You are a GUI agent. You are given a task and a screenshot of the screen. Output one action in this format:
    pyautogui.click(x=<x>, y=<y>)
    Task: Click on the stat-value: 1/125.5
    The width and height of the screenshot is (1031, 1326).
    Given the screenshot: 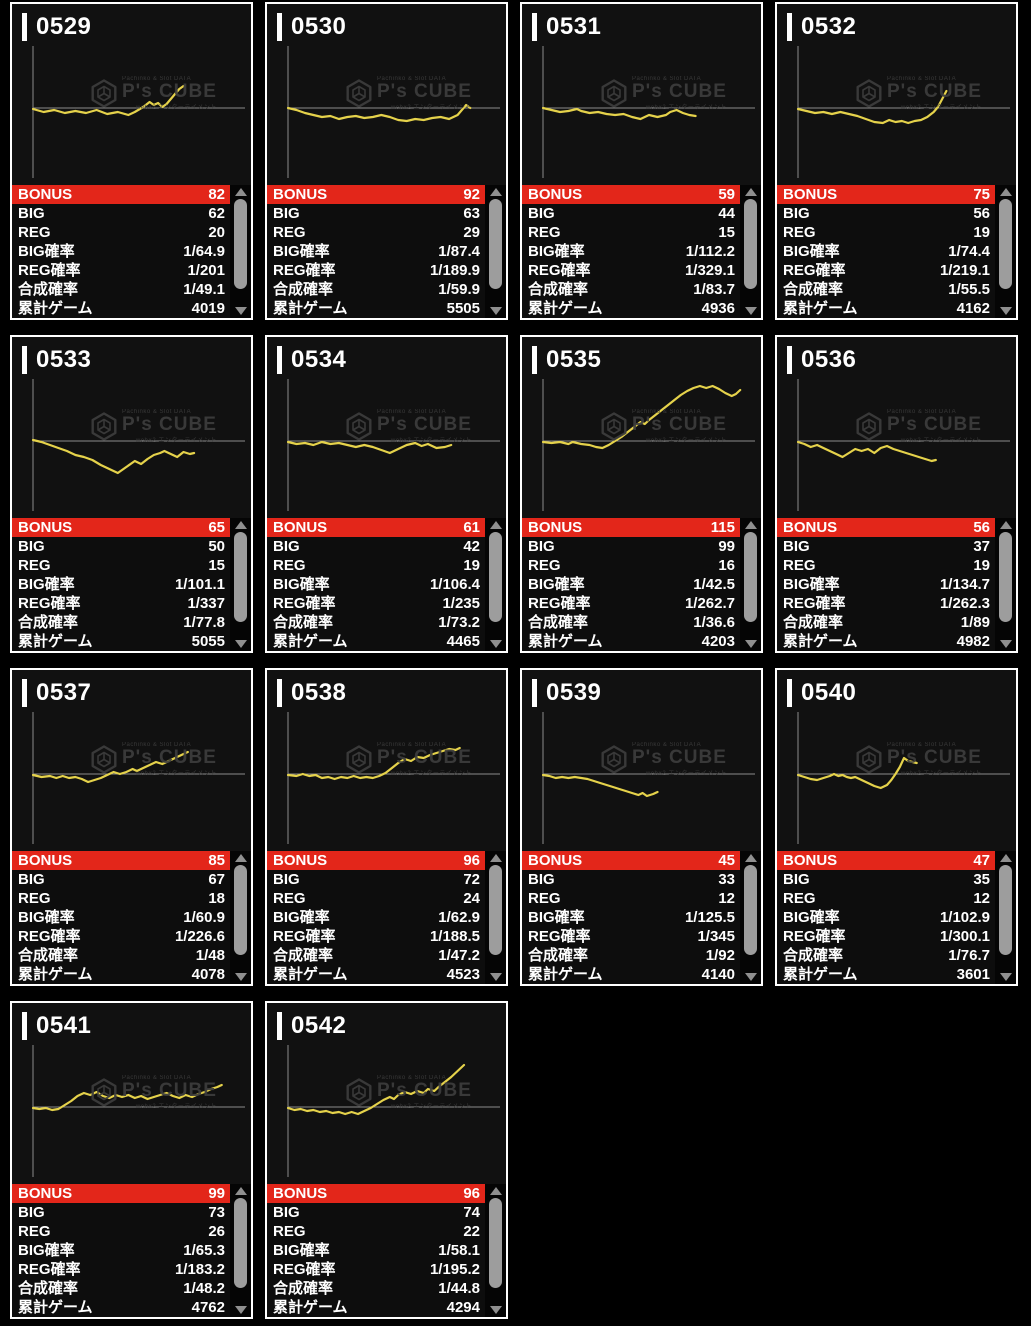 What is the action you would take?
    pyautogui.click(x=709, y=917)
    